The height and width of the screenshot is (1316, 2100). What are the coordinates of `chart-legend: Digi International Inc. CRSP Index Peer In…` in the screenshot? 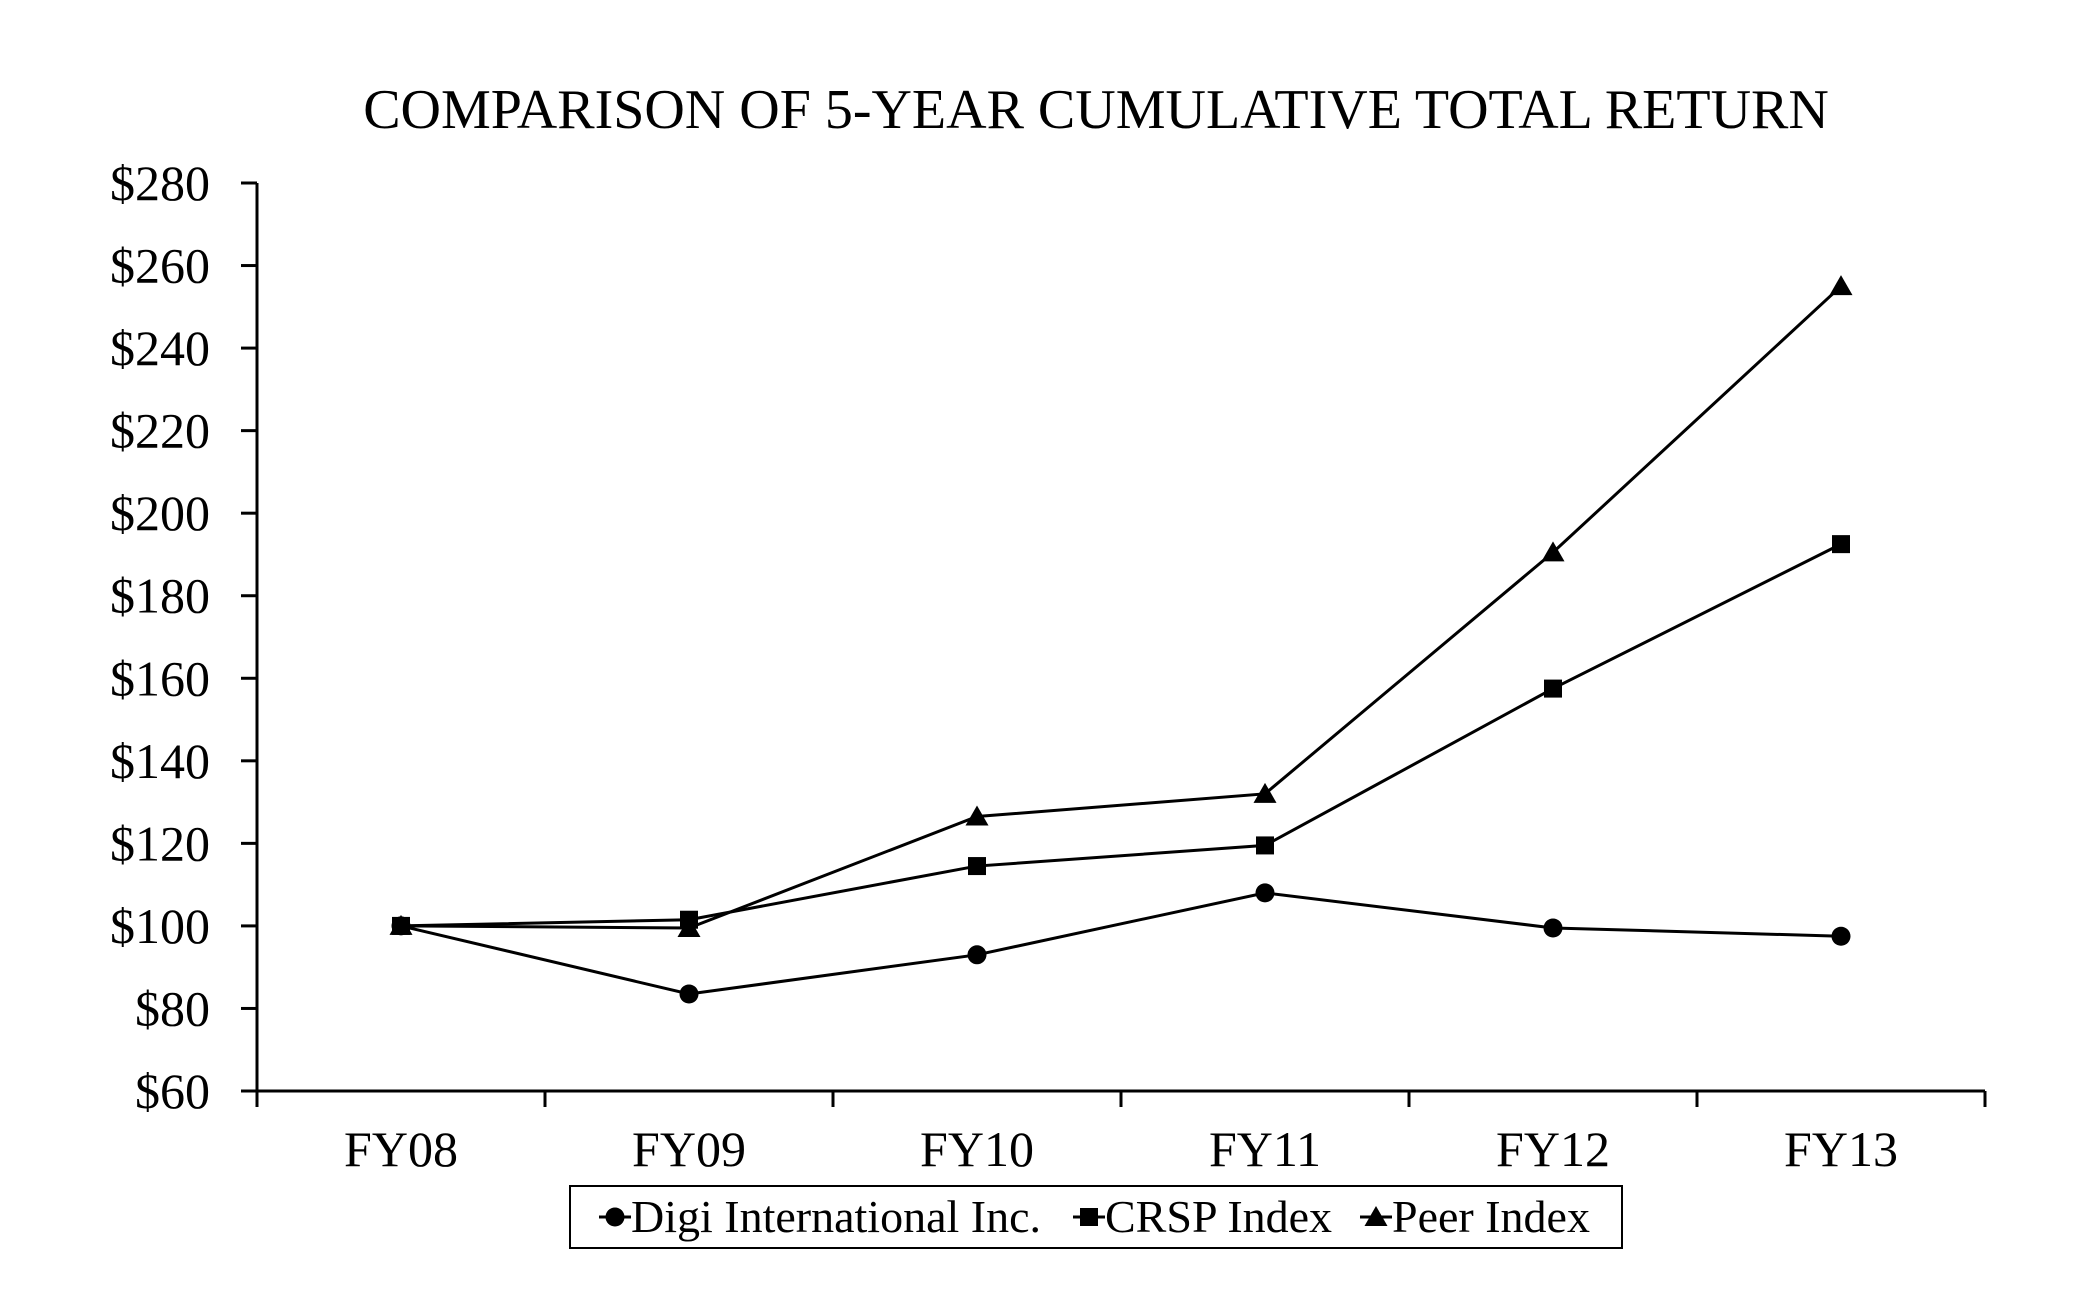 It's located at (1096, 1217).